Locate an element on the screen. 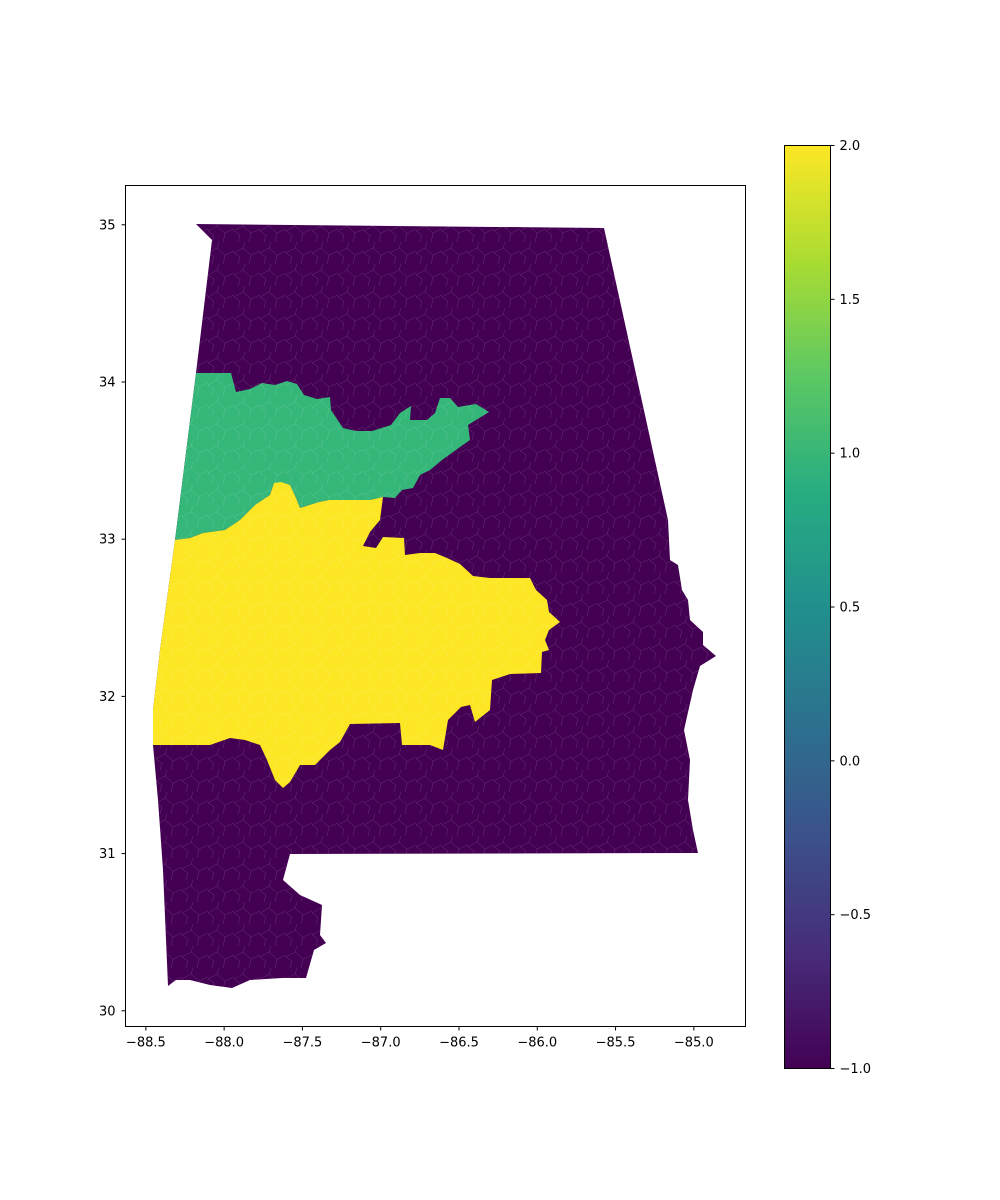 This screenshot has width=1000, height=1200. y-axis: 35 34 33 32 31 30 is located at coordinates (112, 618).